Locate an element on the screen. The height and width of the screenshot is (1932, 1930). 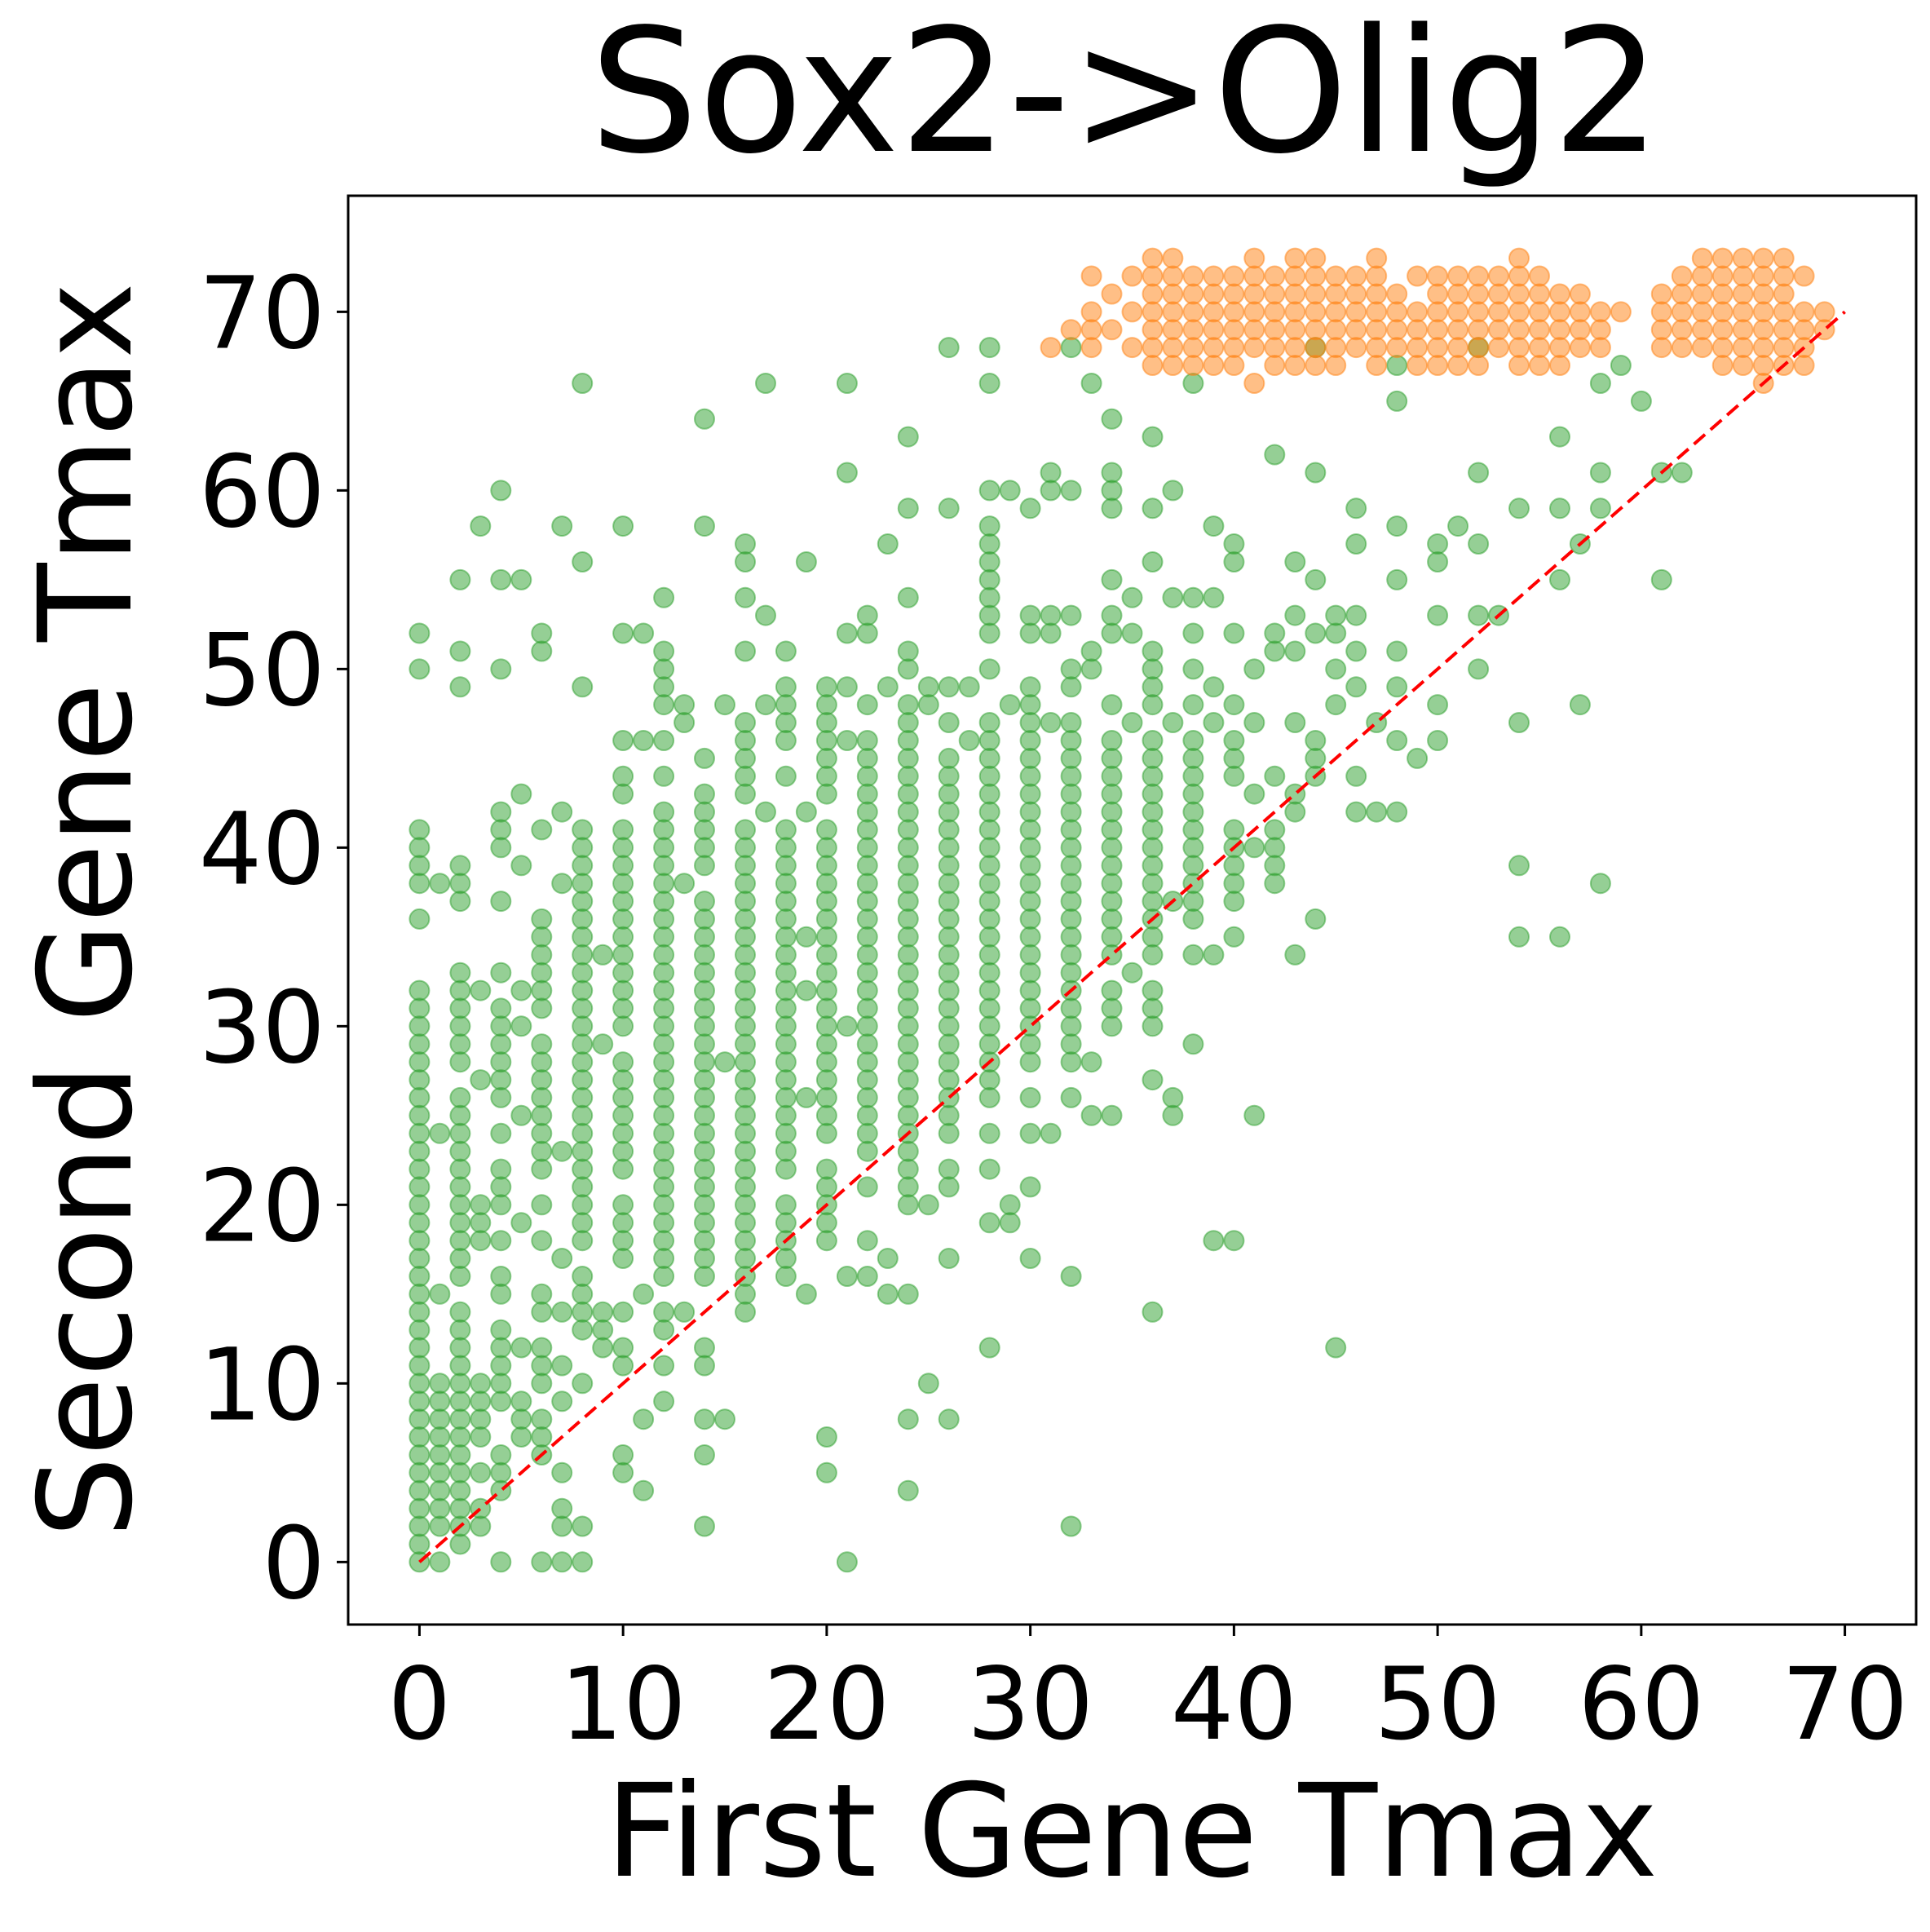
x-tick-label: 20 is located at coordinates (826, 1705).